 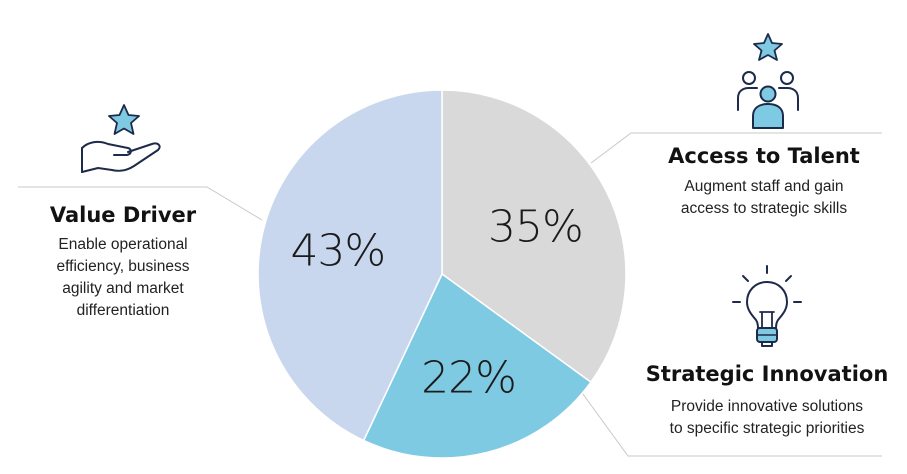 I want to click on strategic-innovation-desc-line: to specific strategic priorities, so click(x=767, y=428).